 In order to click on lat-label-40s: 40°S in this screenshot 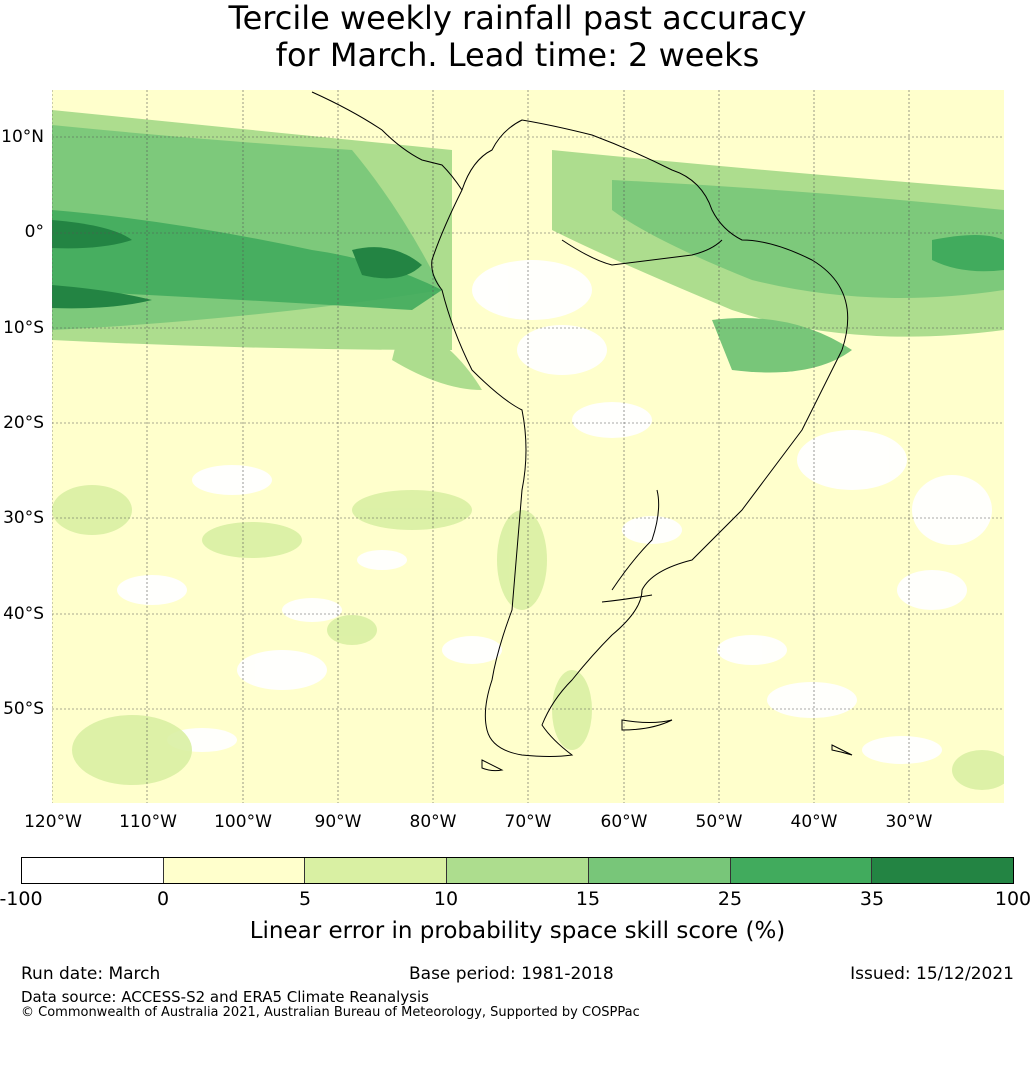, I will do `click(23, 614)`.